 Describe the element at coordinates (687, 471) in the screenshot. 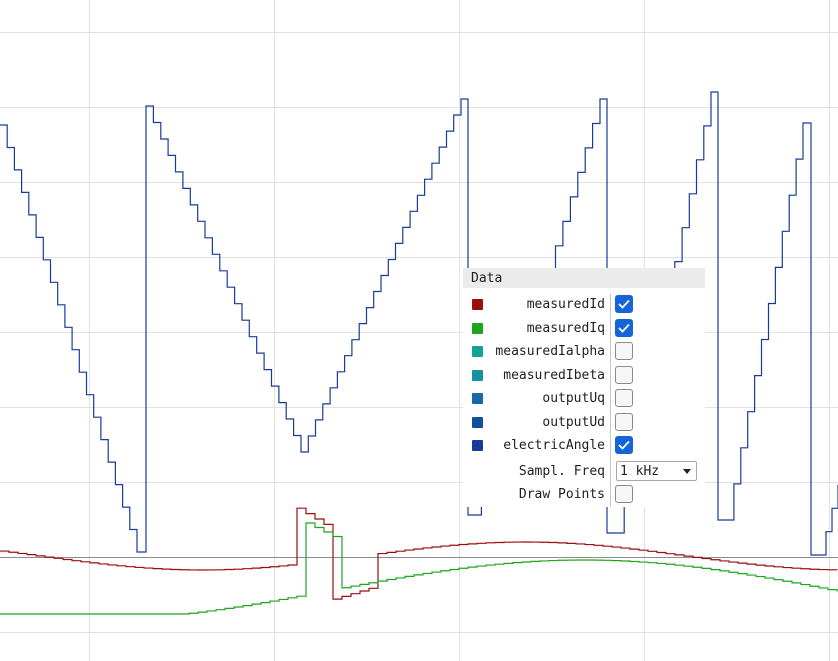

I see `chevron-down-icon` at that location.